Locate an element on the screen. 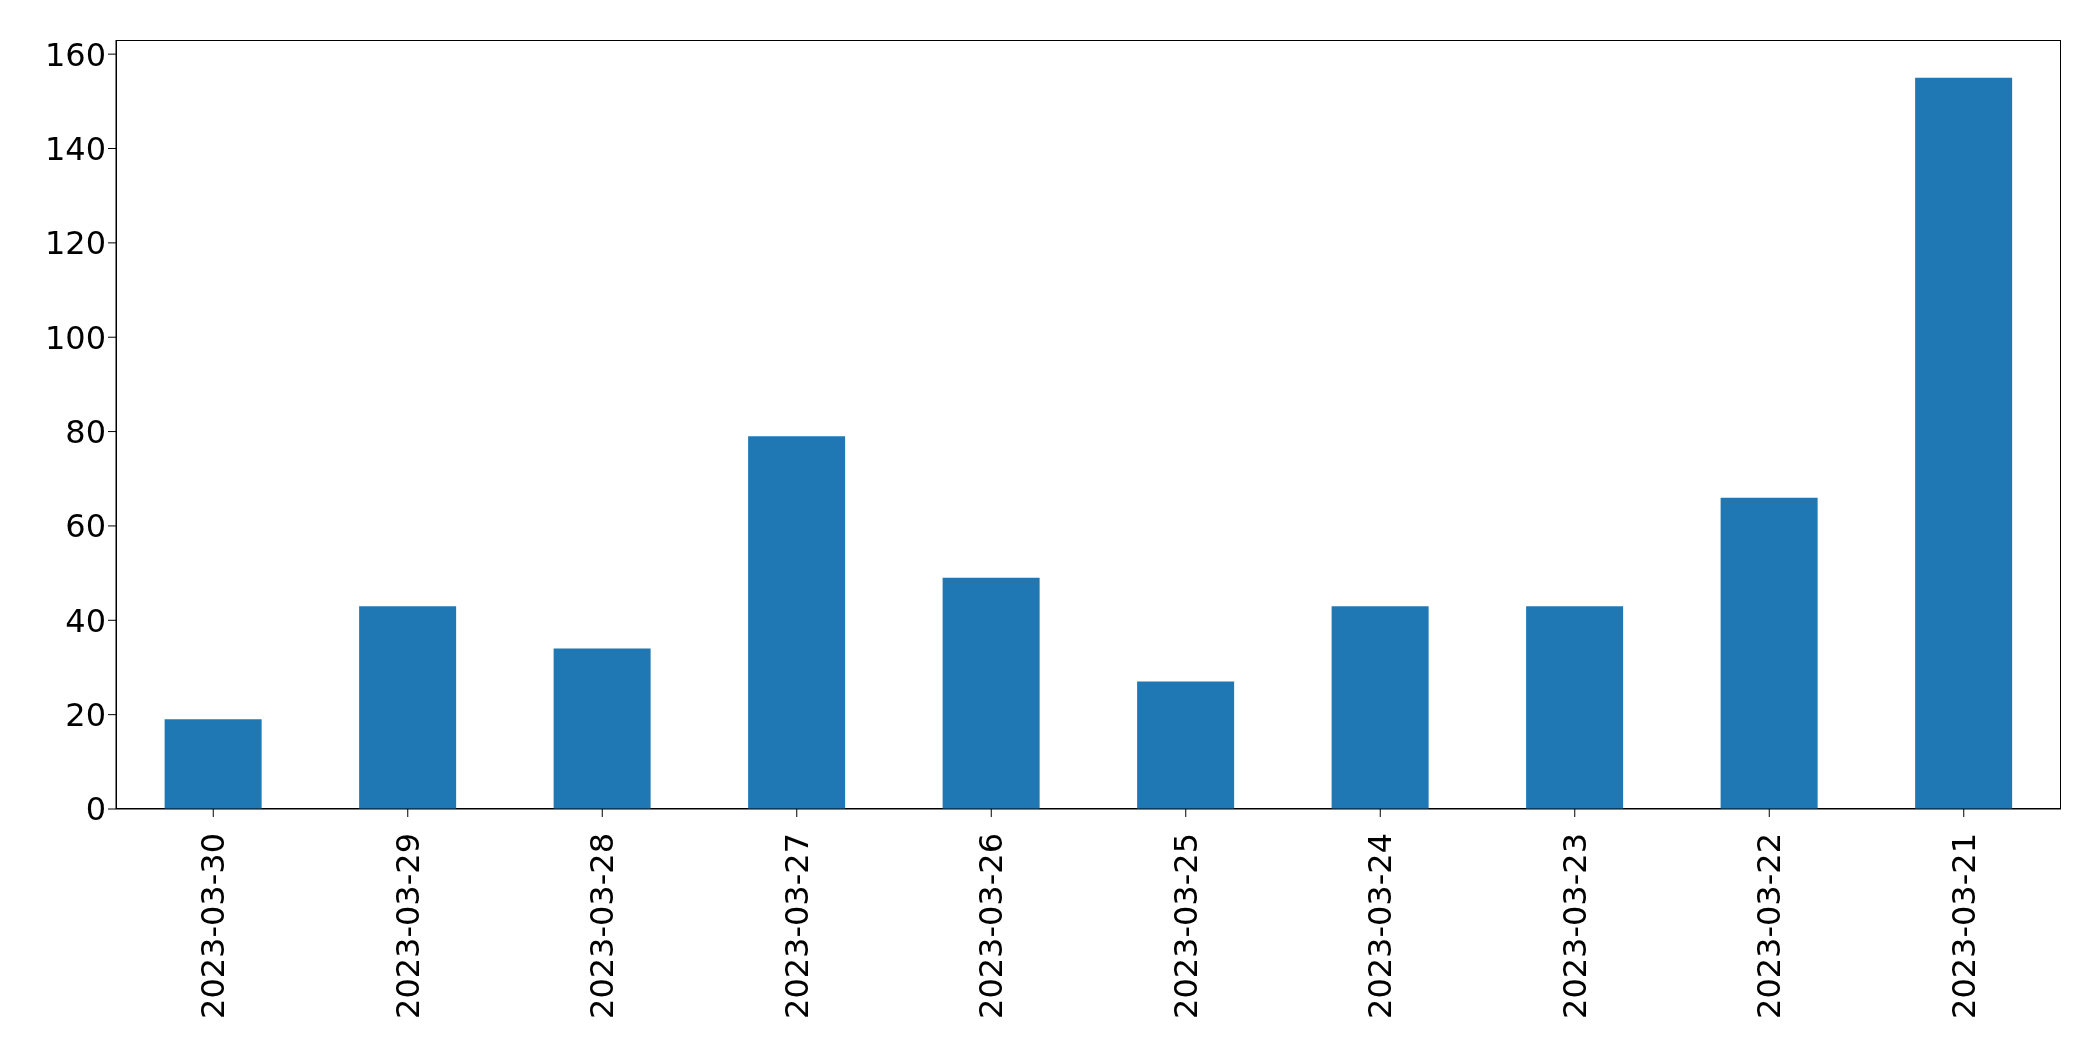  y-tick-label: 160 is located at coordinates (75, 54).